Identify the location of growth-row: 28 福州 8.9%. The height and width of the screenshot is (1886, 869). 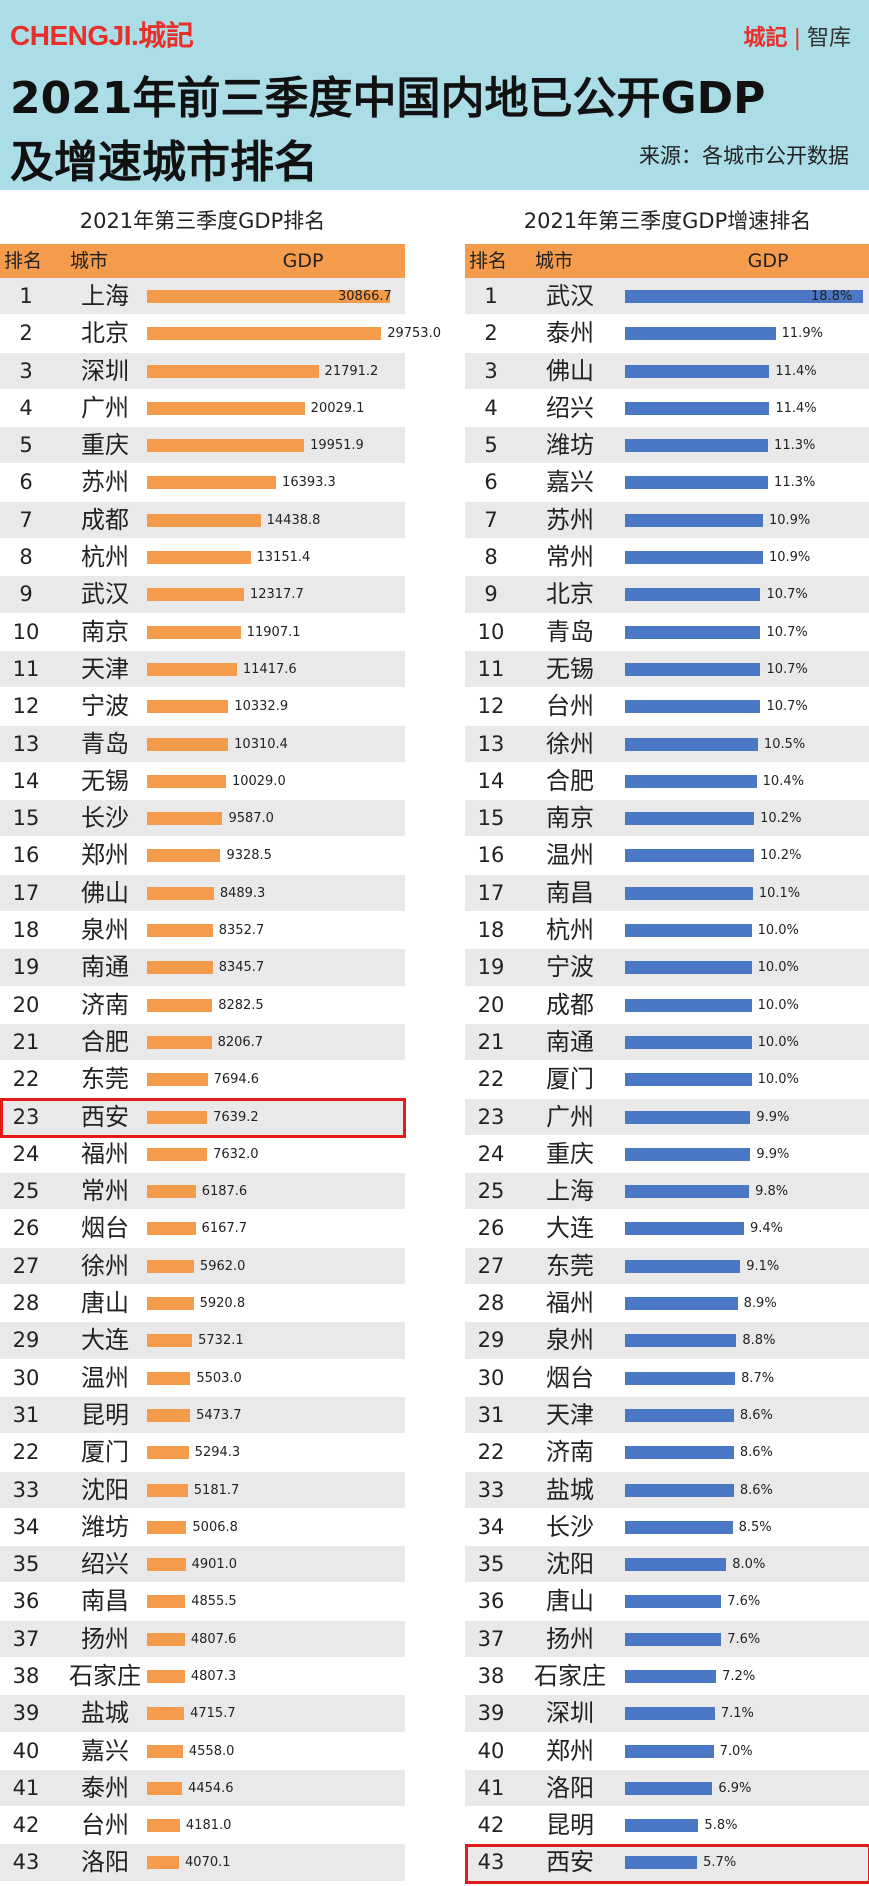
(667, 1304).